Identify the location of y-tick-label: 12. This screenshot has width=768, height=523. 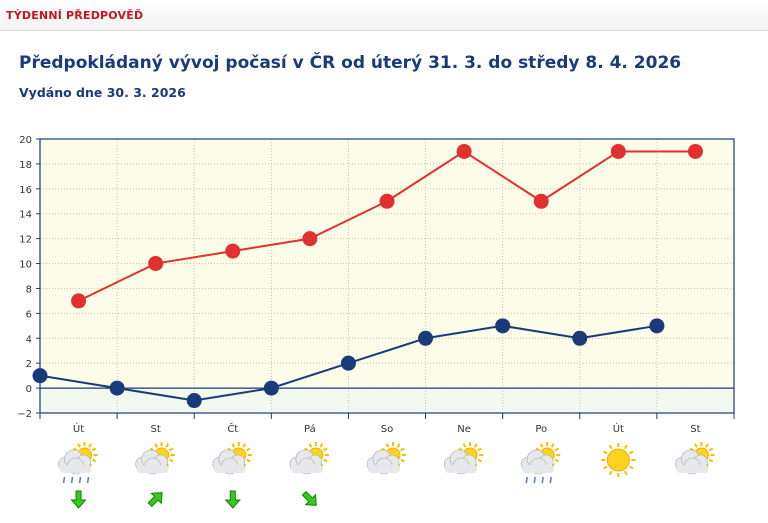
(25, 240).